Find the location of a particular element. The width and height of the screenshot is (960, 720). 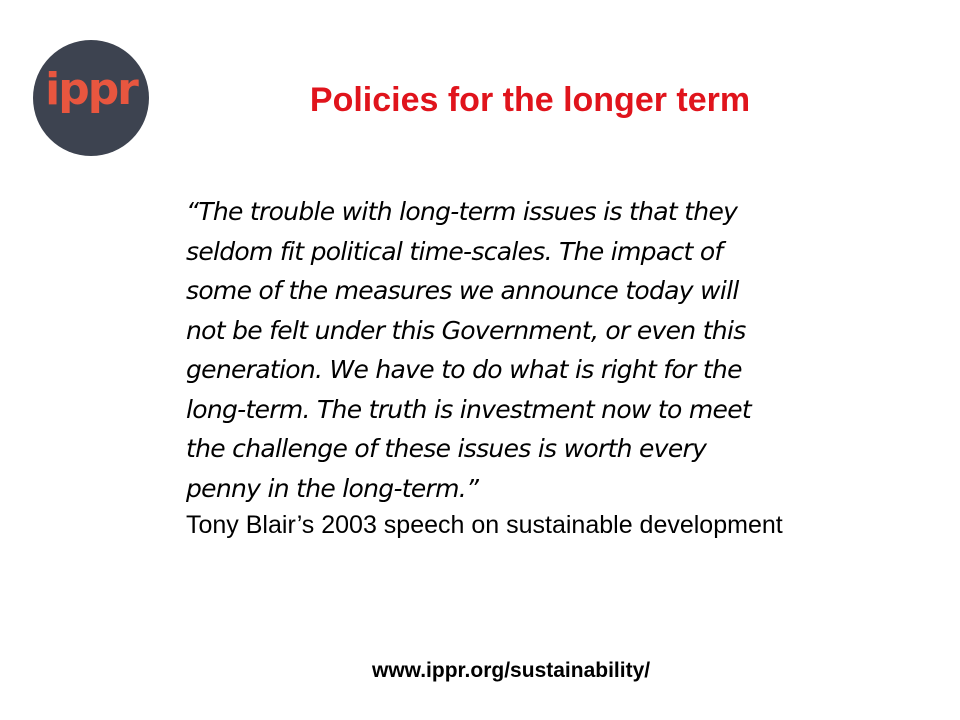

logo-text: ippr is located at coordinates (92, 89).